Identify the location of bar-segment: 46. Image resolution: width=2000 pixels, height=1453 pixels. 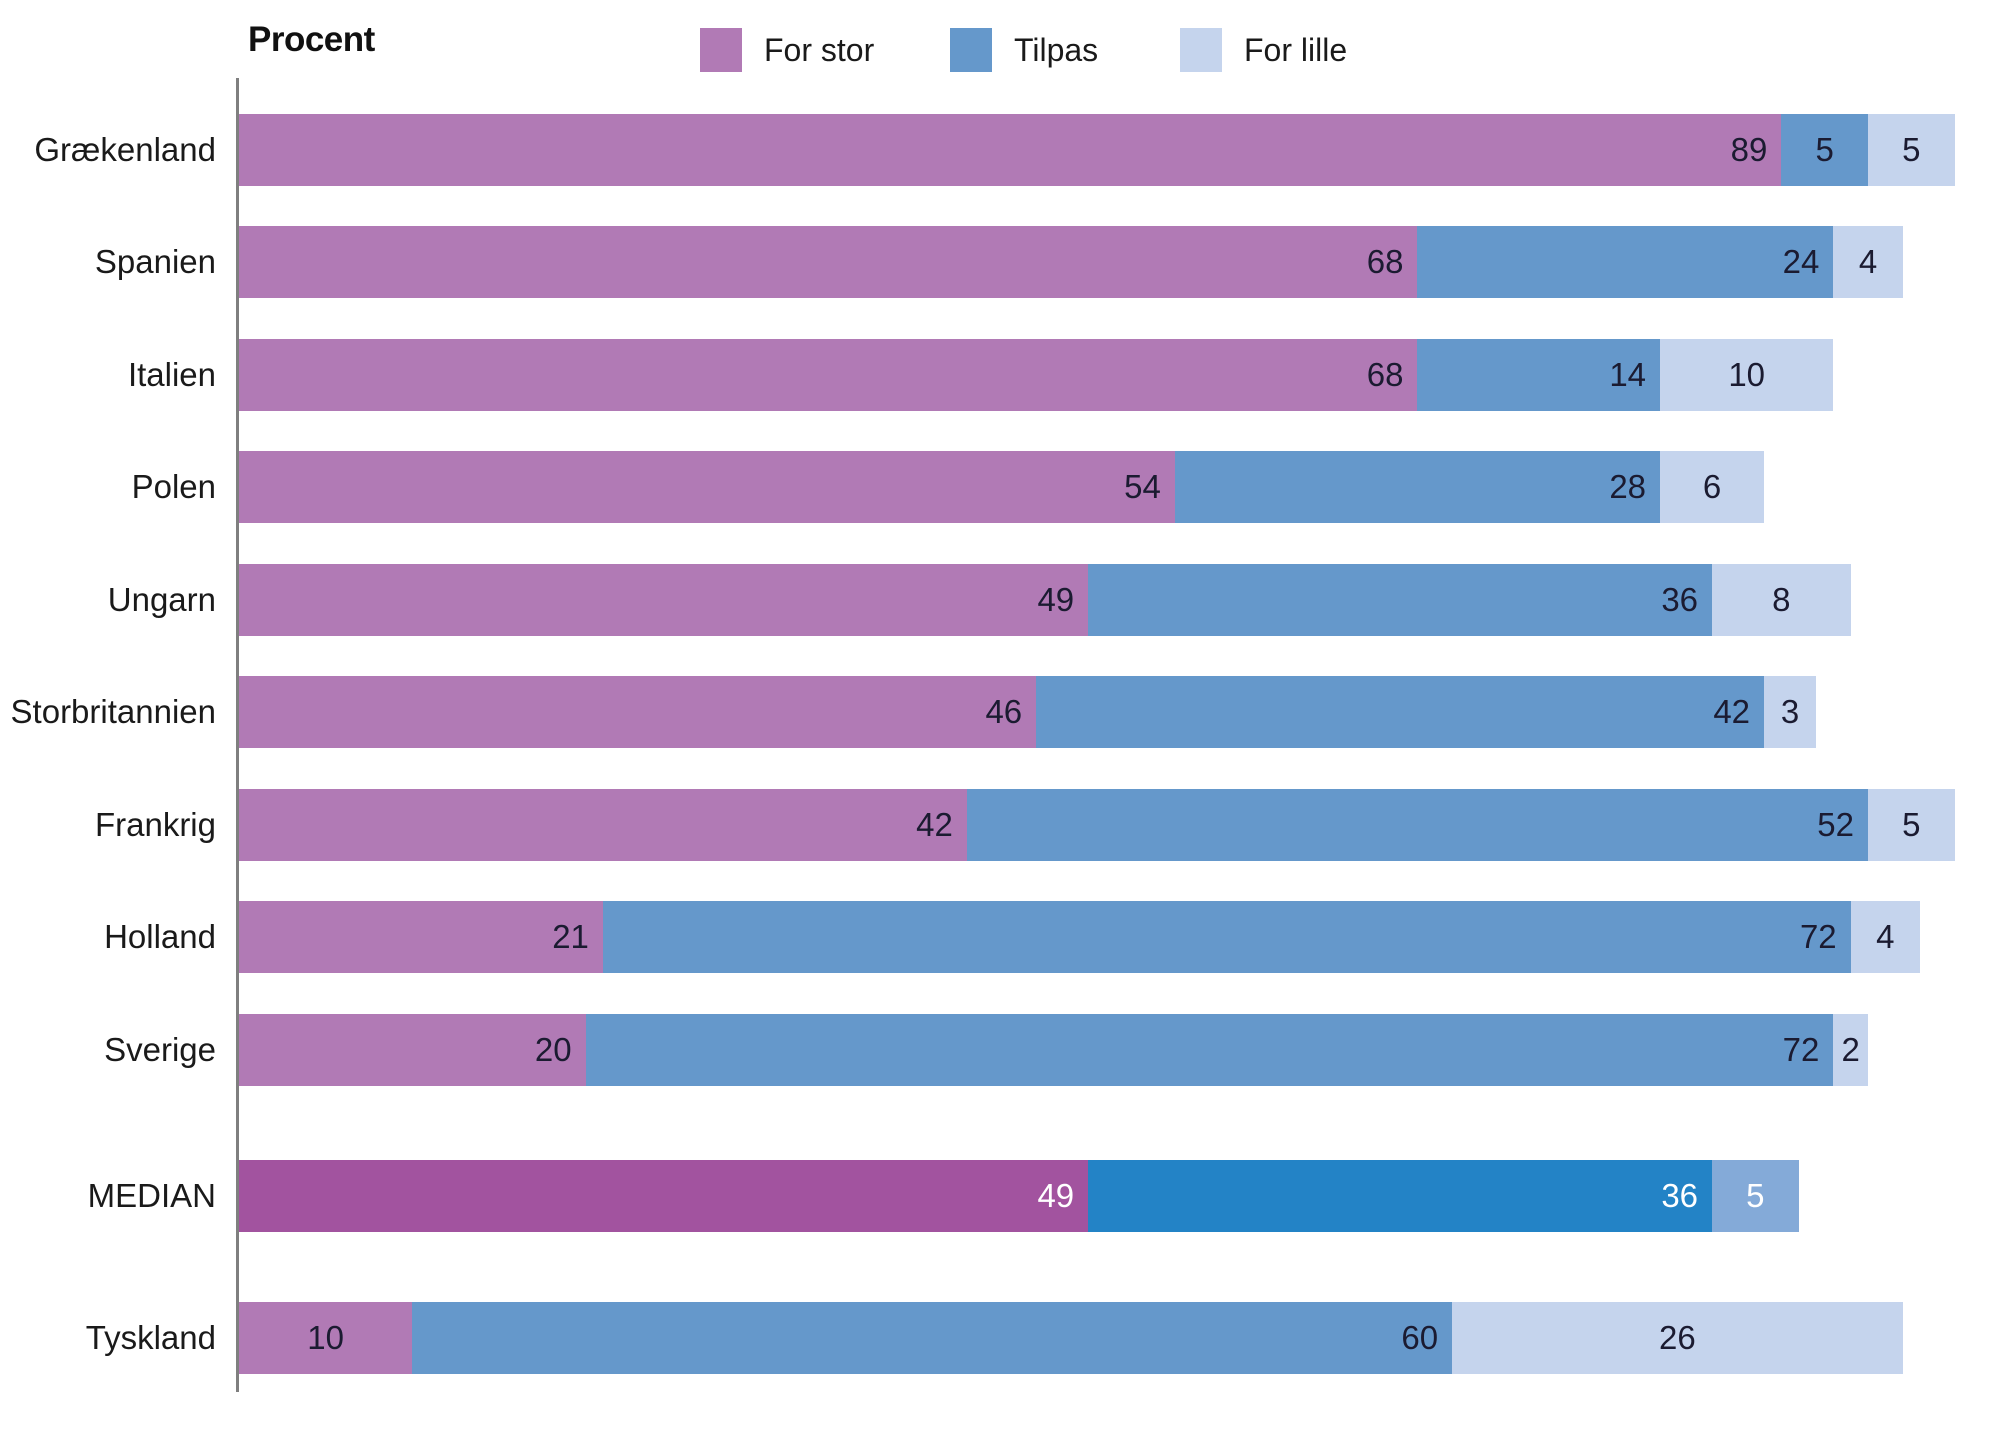
(638, 712).